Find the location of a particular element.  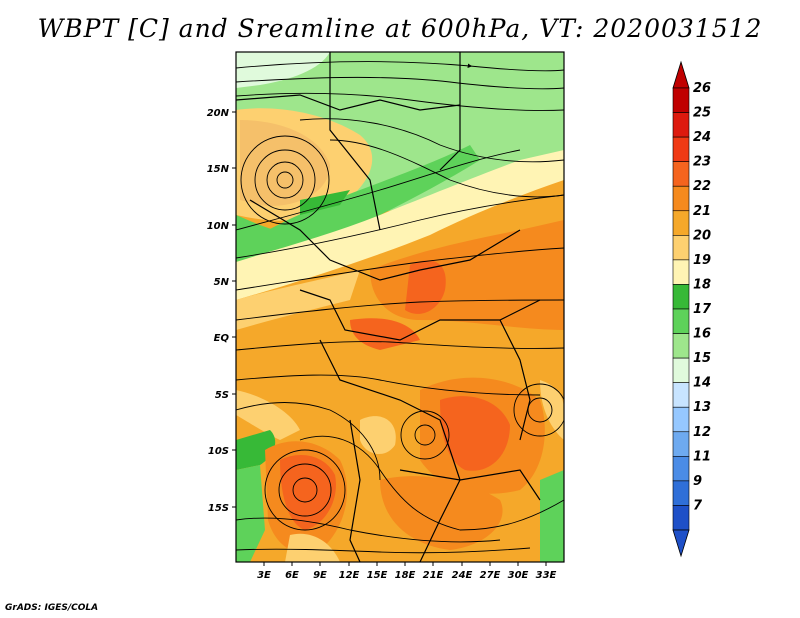

colorbar-label: 14 is located at coordinates (702, 383).